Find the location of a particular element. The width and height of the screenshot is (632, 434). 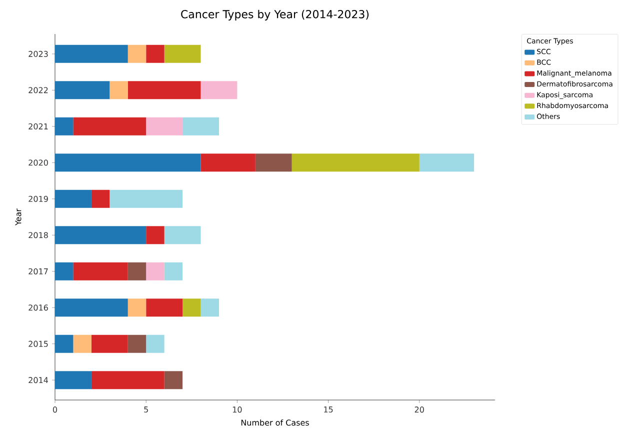

x-tick-label: 20 is located at coordinates (419, 409).